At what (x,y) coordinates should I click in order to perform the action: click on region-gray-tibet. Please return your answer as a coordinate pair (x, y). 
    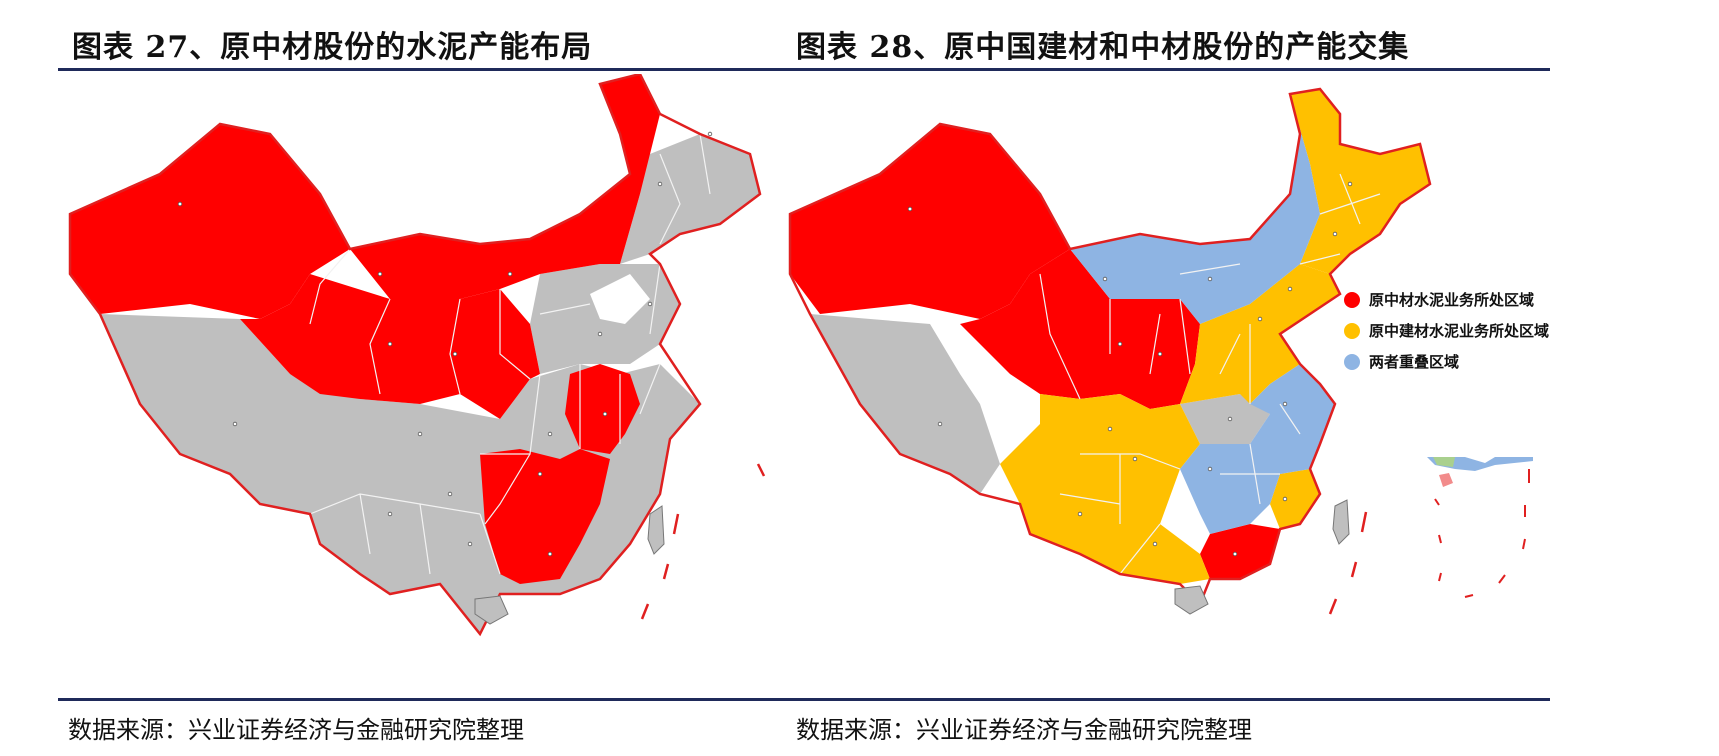
    Looking at the image, I should click on (905, 404).